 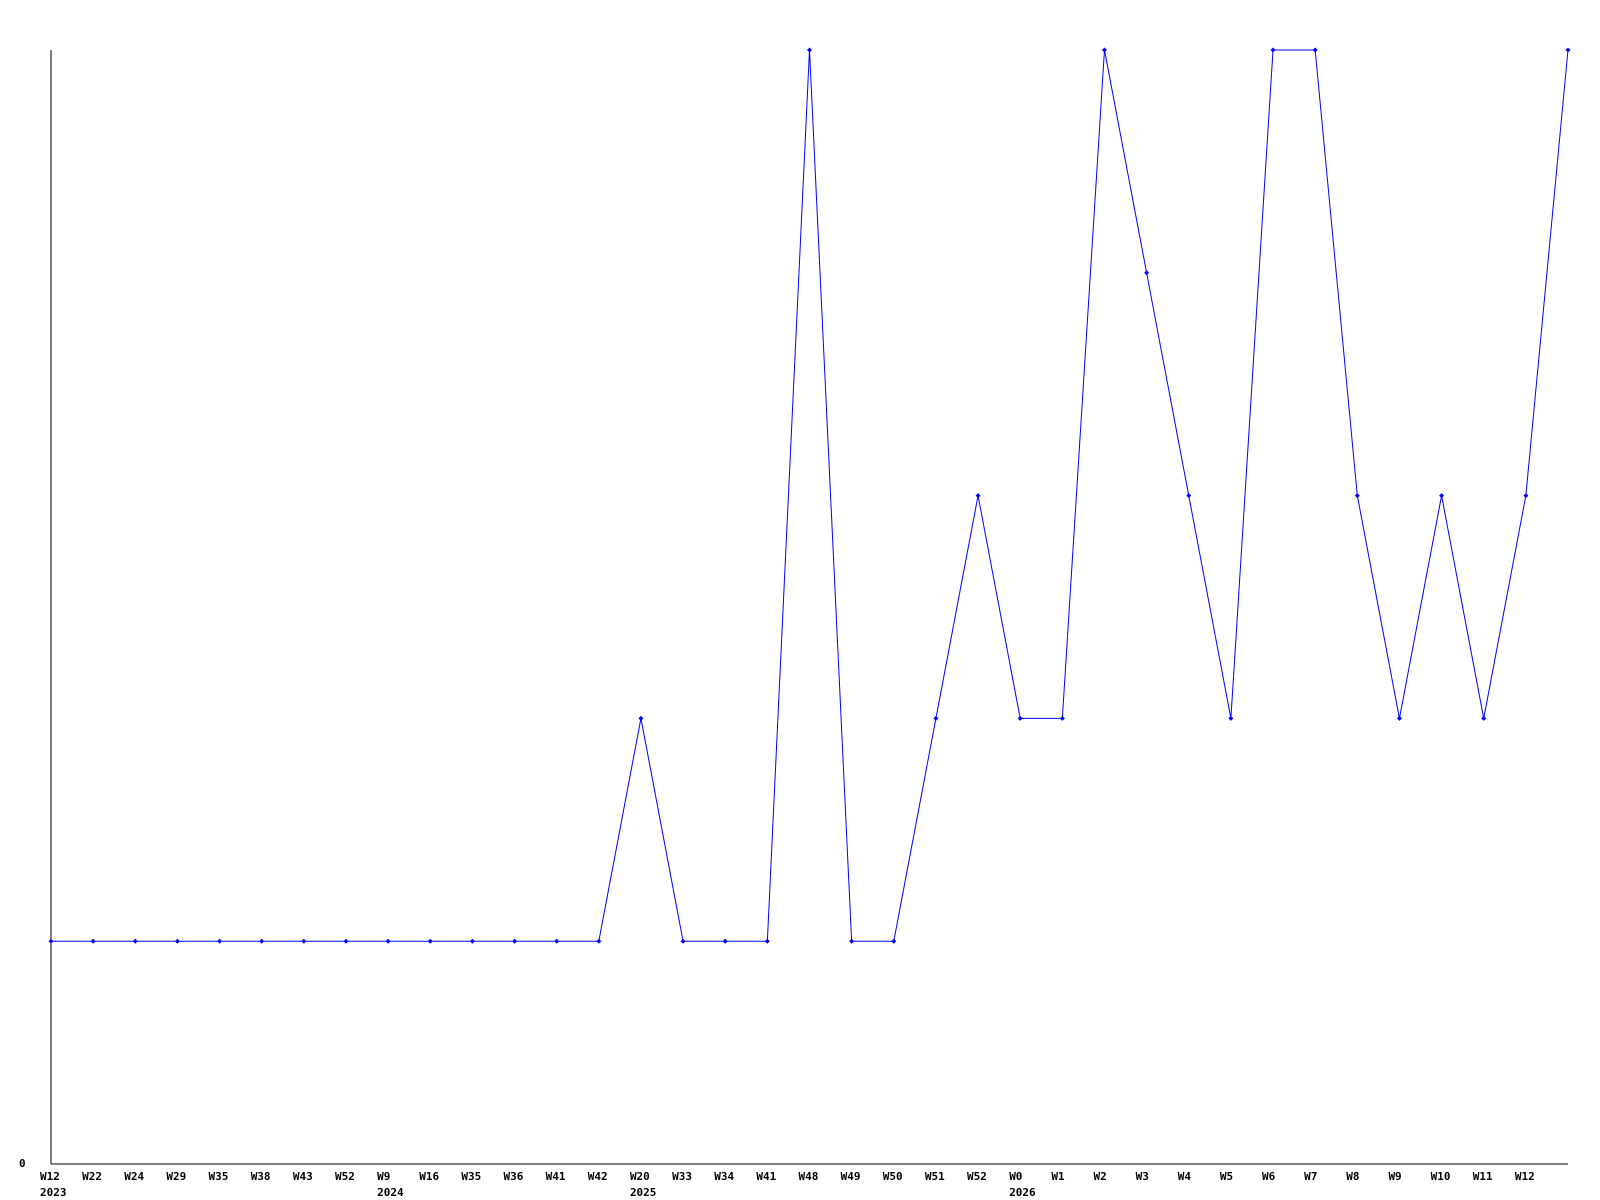 I want to click on x-tick-label: W2, so click(x=1099, y=1176).